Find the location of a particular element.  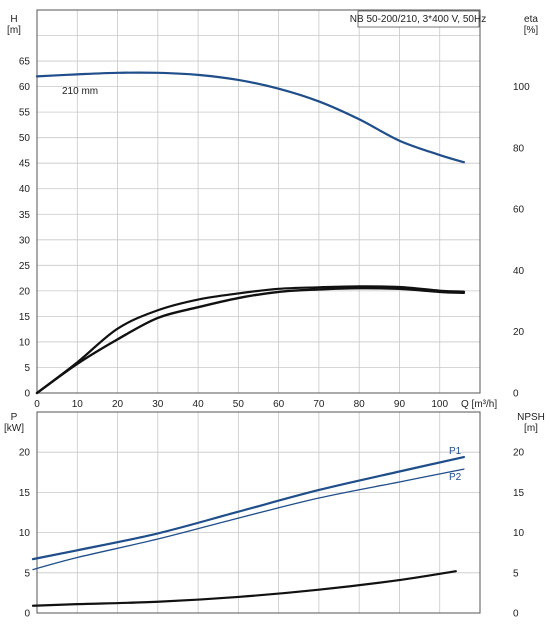

p-tick-labels: 0 5 10 15 20 is located at coordinates (25, 534).